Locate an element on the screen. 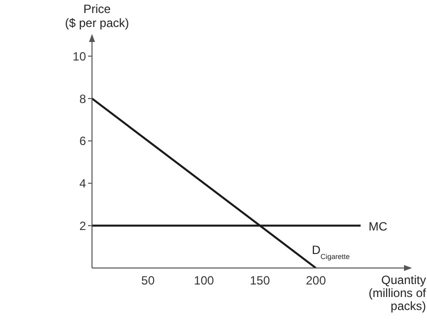  y-tick-label: 6 is located at coordinates (82, 141).